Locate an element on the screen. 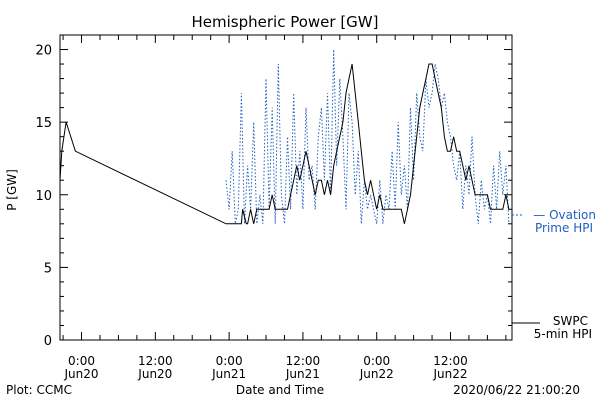  y-tick-label: 5 is located at coordinates (48, 268).